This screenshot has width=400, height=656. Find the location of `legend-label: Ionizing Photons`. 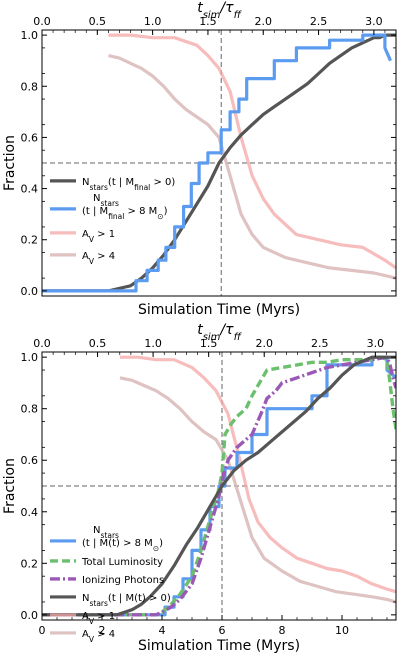

legend-label: Ionizing Photons is located at coordinates (123, 580).